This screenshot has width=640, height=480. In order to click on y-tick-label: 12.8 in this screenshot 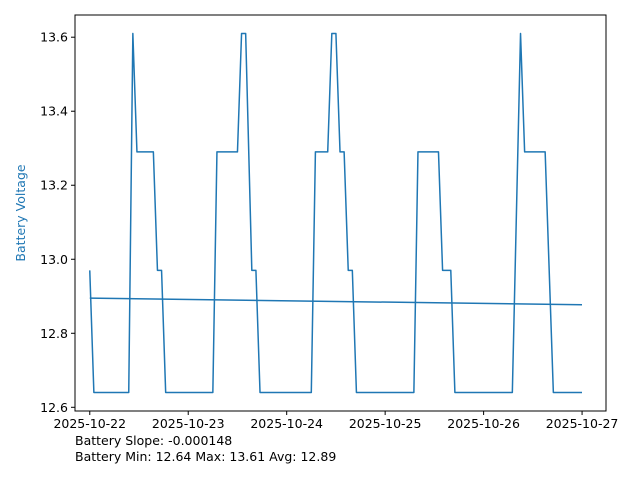, I will do `click(54, 333)`.